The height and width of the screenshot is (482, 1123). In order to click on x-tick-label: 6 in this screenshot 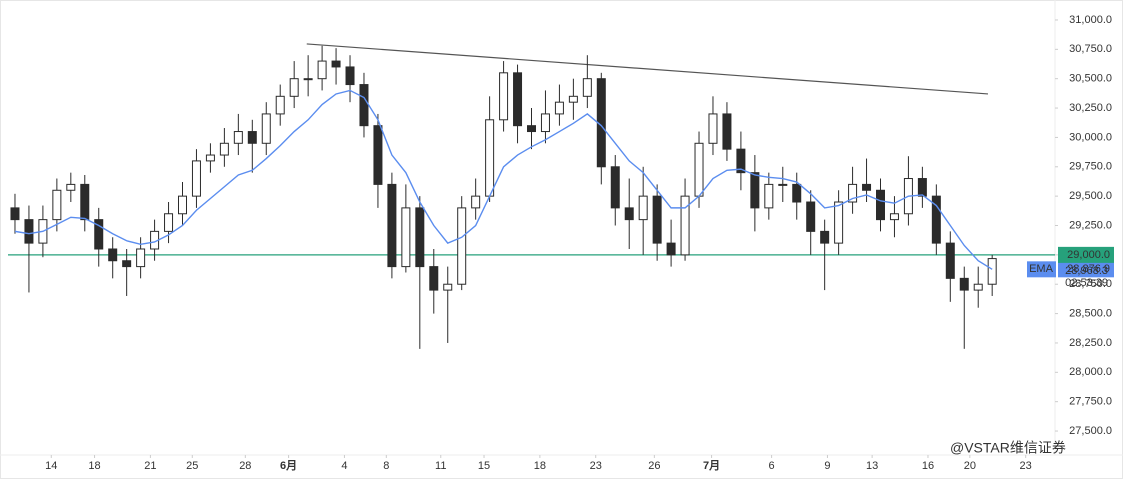, I will do `click(772, 466)`.